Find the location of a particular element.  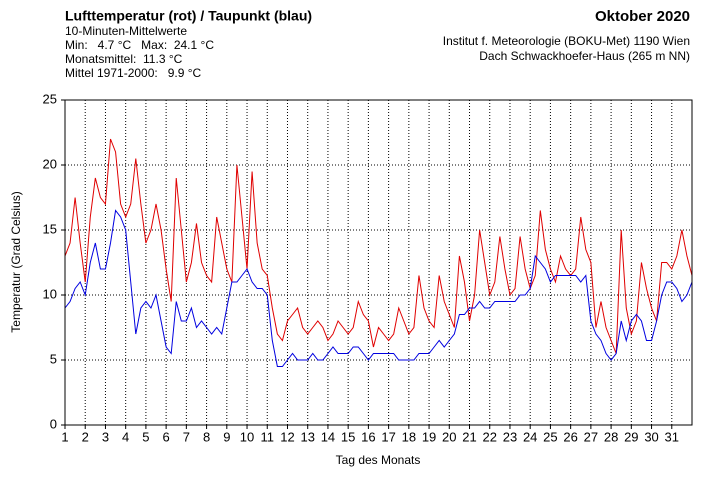

y-tick-label: 20 is located at coordinates (50, 163).